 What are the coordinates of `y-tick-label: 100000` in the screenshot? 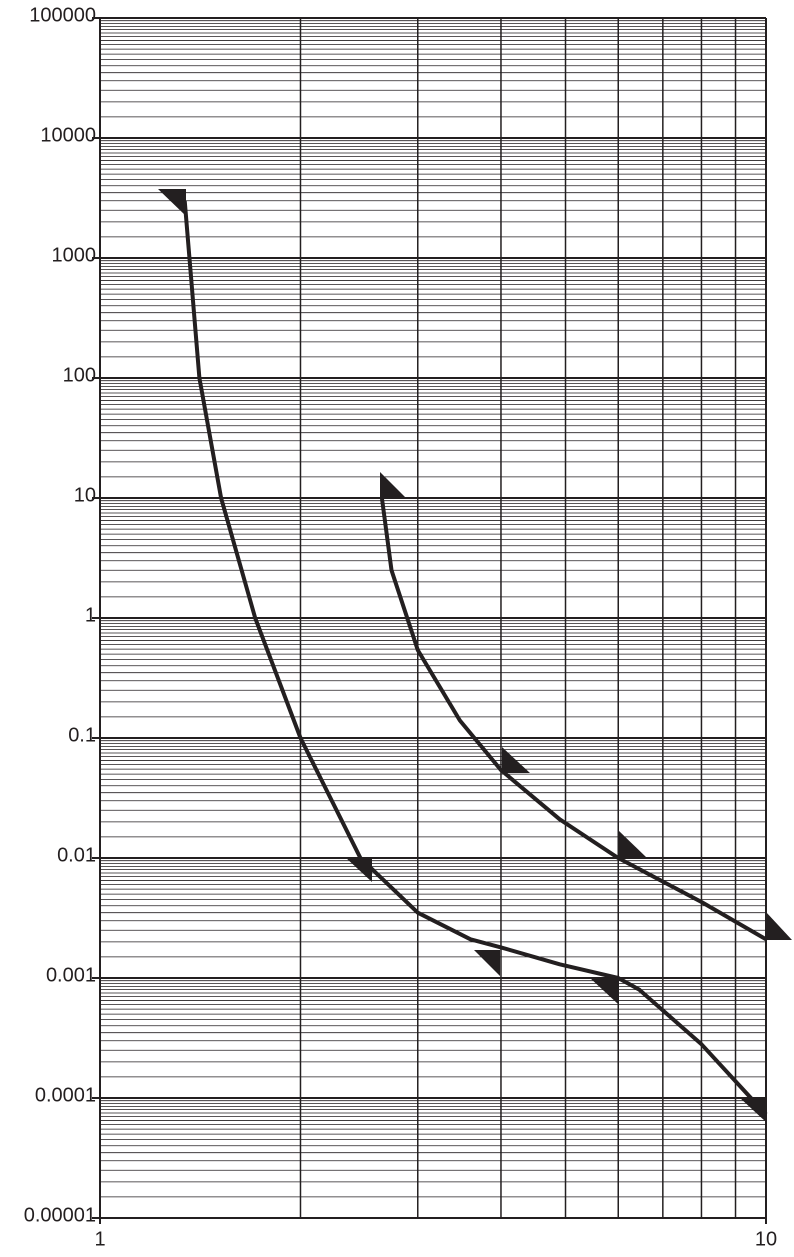 It's located at (62, 15).